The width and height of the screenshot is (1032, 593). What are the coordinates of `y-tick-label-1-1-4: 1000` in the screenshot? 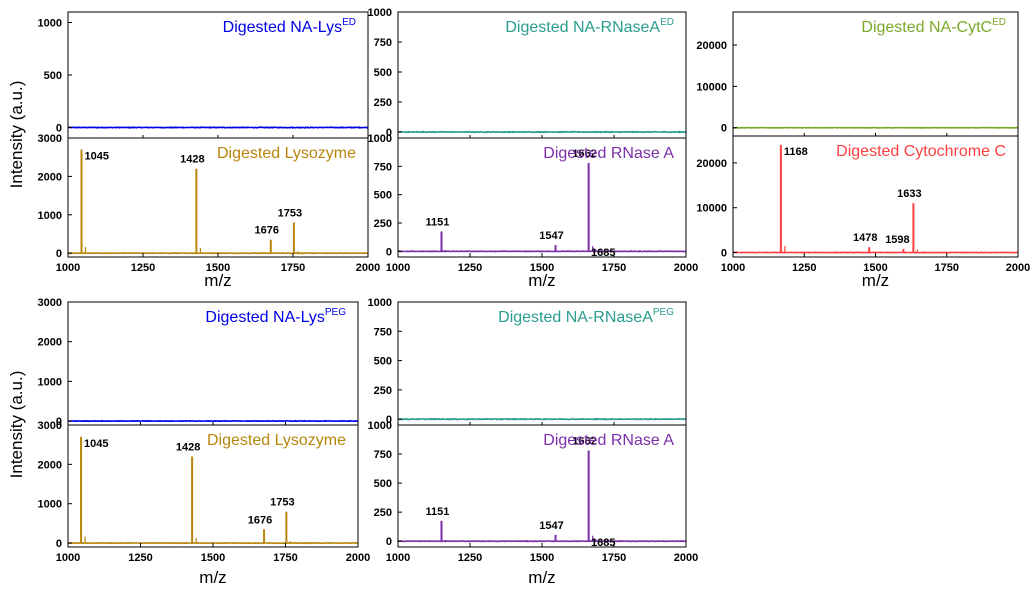 It's located at (380, 139).